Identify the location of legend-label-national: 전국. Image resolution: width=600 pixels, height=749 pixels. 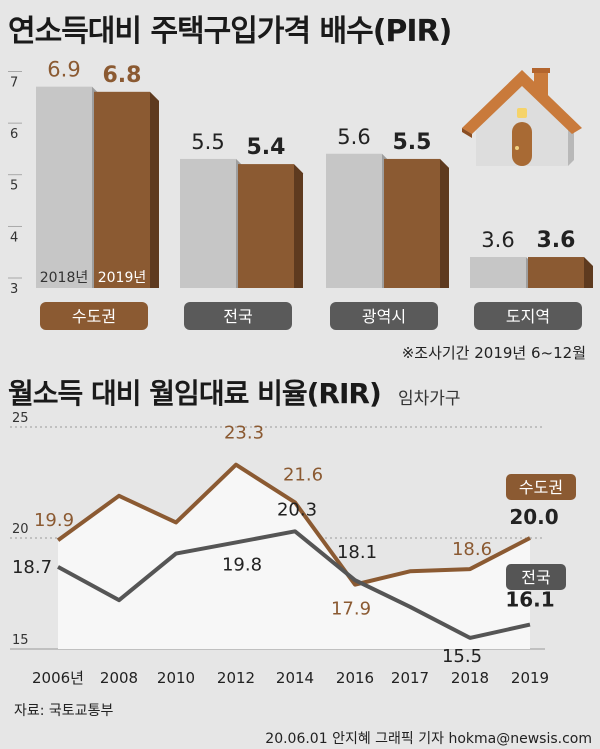
(535, 577).